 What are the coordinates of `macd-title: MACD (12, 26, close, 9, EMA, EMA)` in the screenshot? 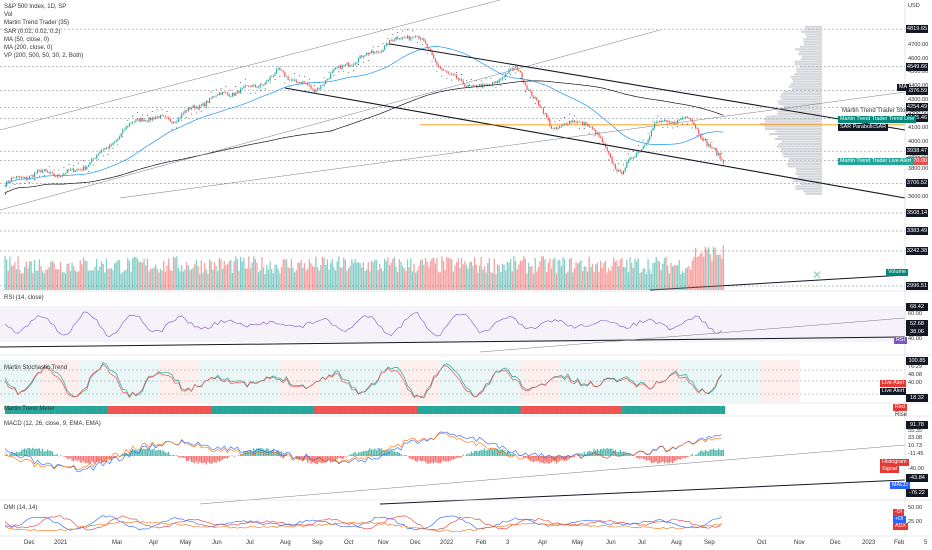 It's located at (52, 424).